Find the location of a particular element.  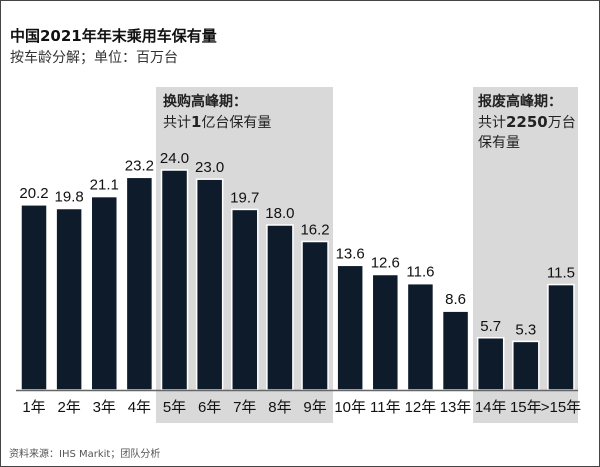

value-label: 20.2 is located at coordinates (33, 193).